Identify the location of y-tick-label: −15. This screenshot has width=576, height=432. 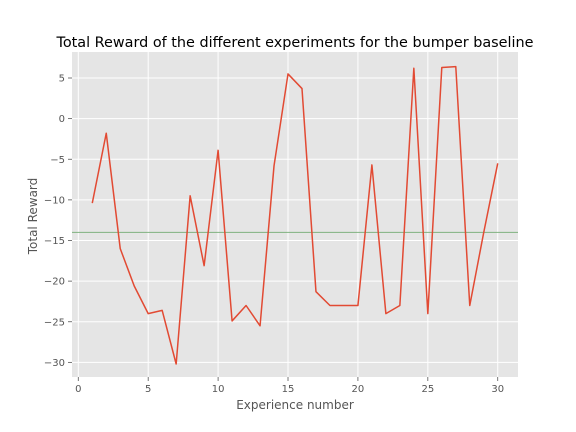
(54, 241).